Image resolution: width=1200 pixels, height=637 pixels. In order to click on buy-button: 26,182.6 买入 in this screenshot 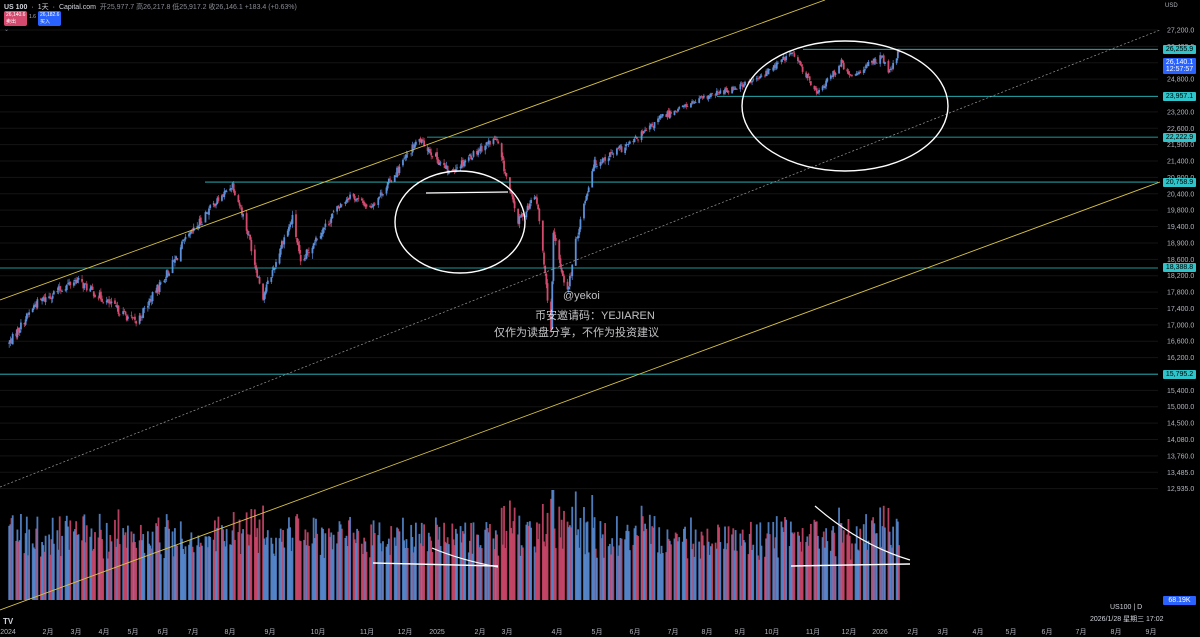, I will do `click(50, 18)`.